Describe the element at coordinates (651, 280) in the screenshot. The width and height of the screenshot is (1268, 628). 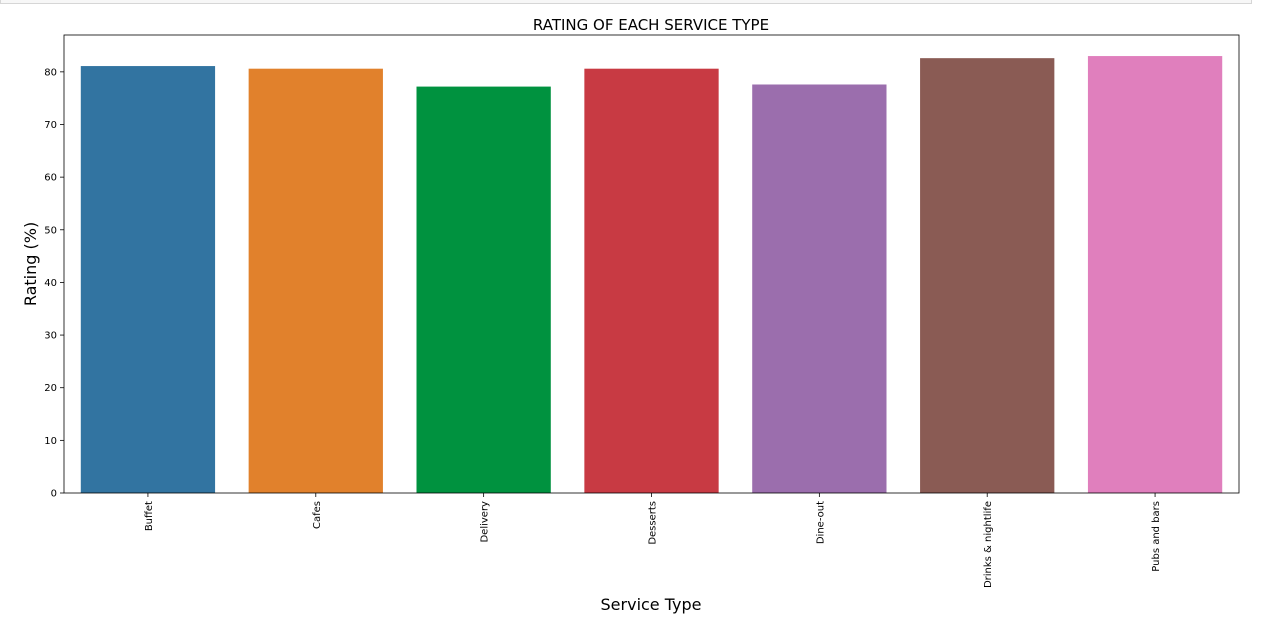
I see `bar-desserts` at that location.